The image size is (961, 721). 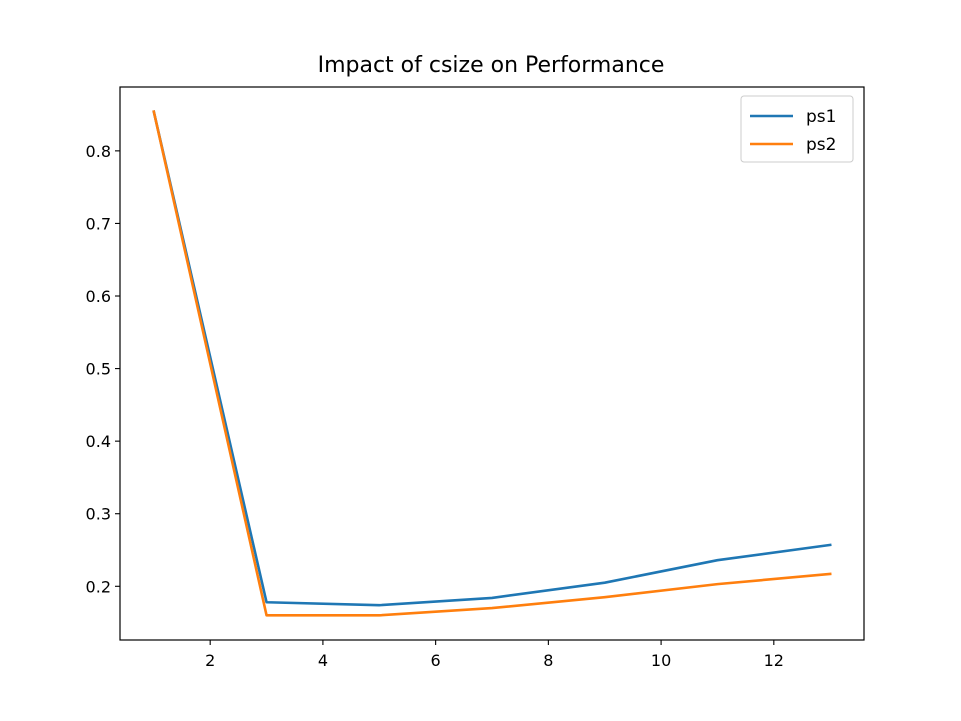 I want to click on x-axis: 2 4 6 8 10 12, so click(x=494, y=655).